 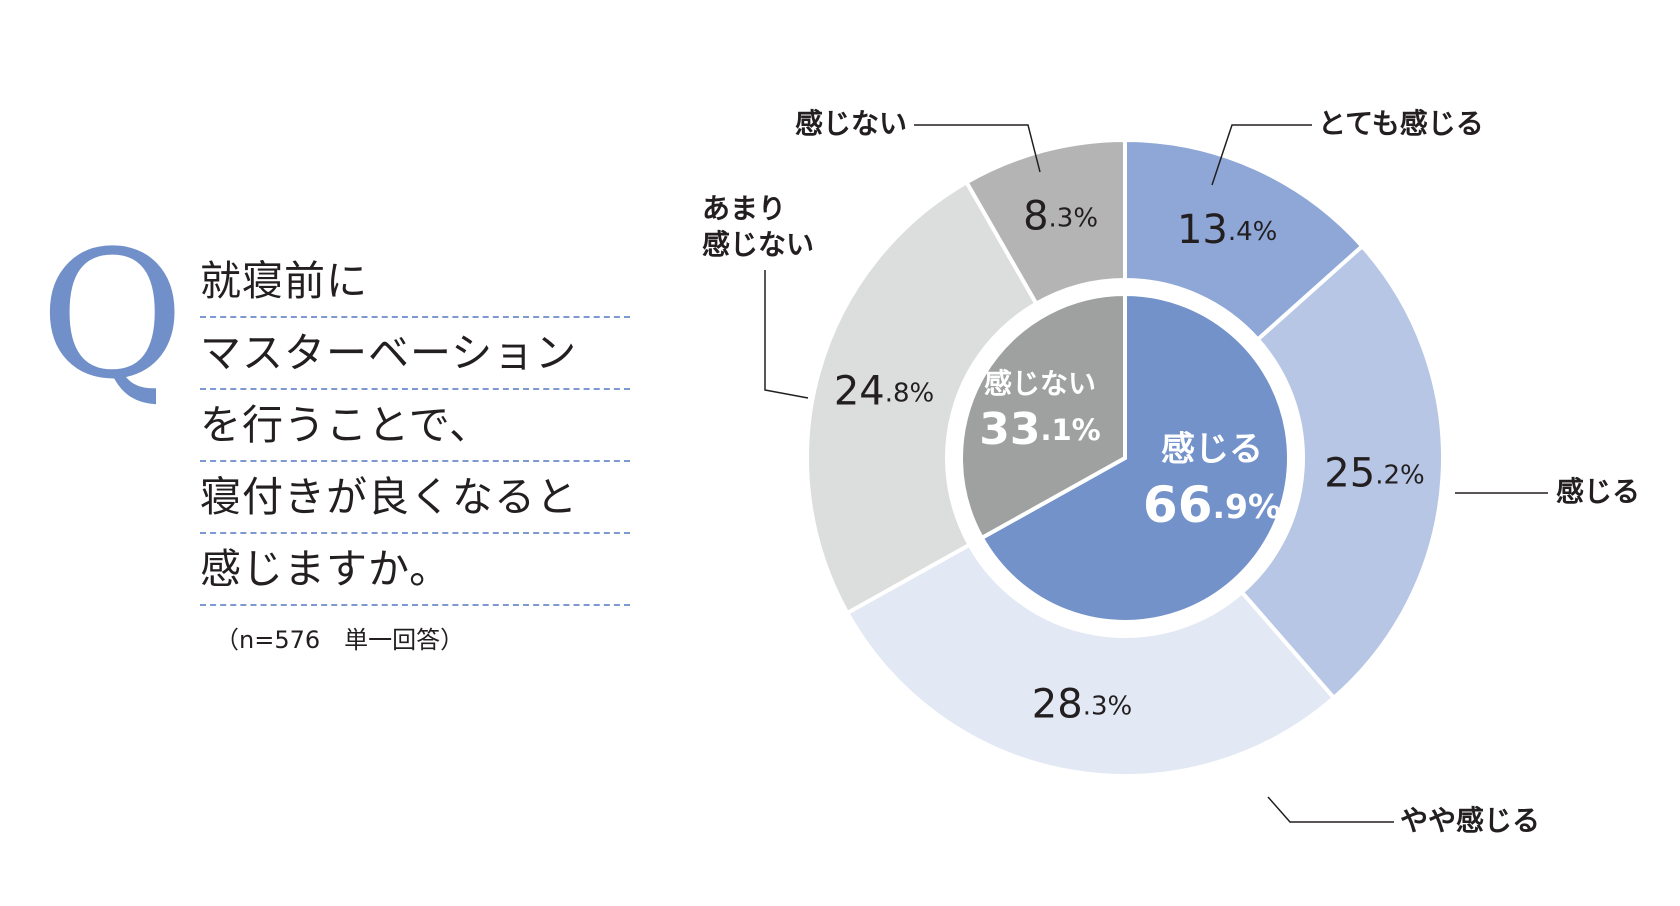 What do you see at coordinates (1401, 123) in the screenshot?
I see `category-label: とても感じる` at bounding box center [1401, 123].